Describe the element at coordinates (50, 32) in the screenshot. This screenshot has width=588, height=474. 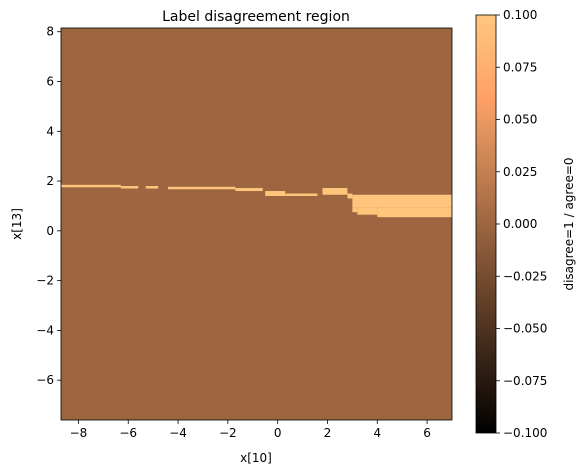
I see `y-tick-label: 8` at that location.